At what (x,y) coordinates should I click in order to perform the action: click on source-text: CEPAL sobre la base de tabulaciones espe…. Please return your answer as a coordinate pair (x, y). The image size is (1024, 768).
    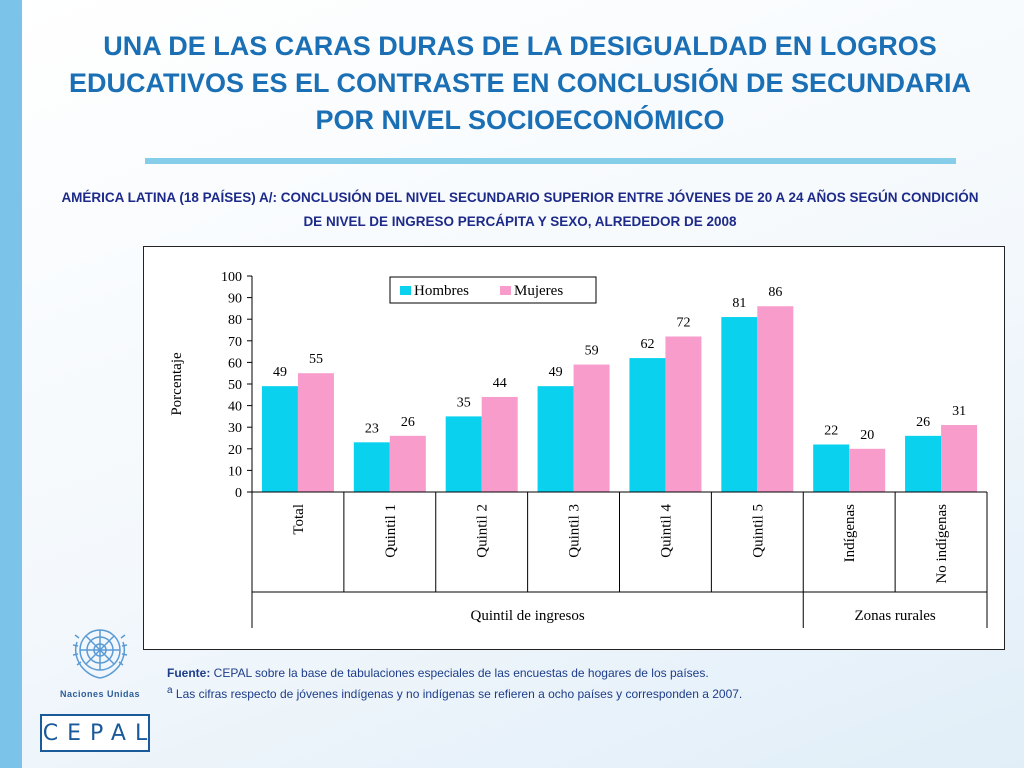
    Looking at the image, I should click on (459, 673).